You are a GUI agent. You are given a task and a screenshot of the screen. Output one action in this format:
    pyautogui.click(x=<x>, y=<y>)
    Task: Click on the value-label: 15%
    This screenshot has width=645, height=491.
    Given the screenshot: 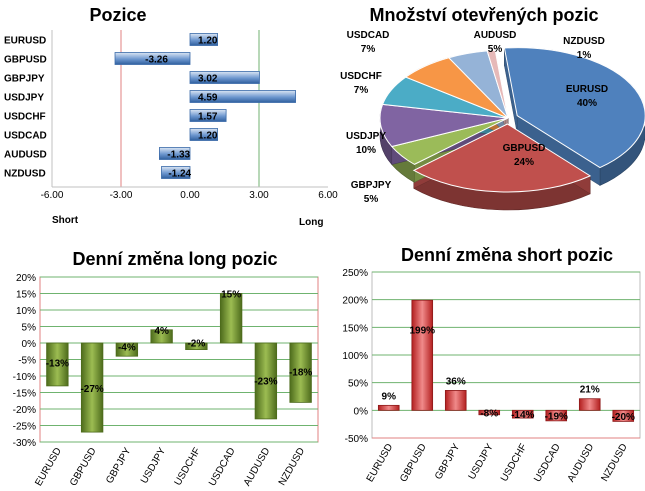 What is the action you would take?
    pyautogui.click(x=231, y=295)
    